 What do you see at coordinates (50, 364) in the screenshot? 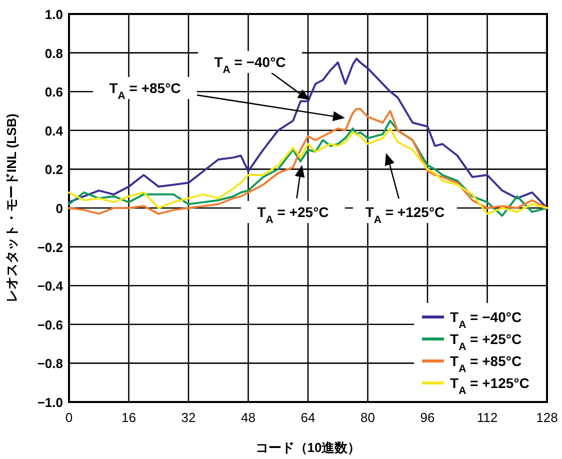
I see `y-tick-label: −0.8` at bounding box center [50, 364].